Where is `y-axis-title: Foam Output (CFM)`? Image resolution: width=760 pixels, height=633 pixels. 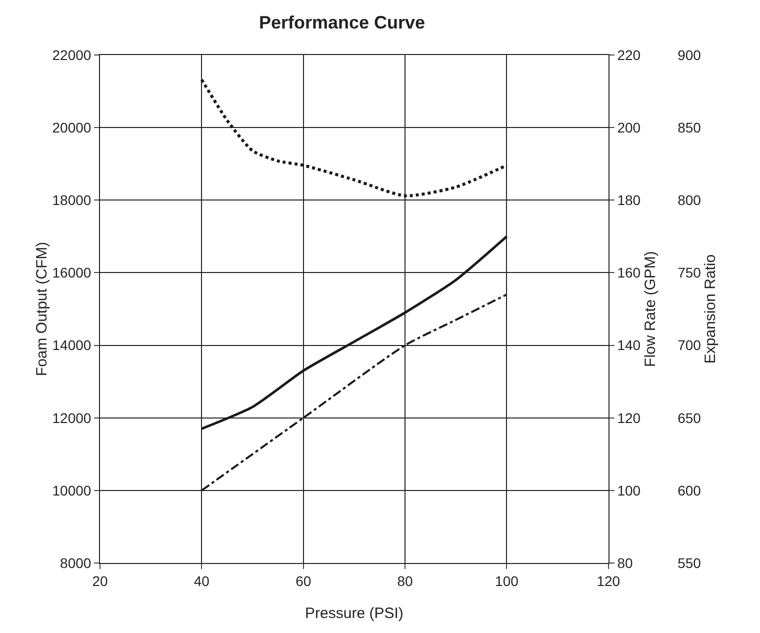
y-axis-title: Foam Output (CFM) is located at coordinates (41, 309).